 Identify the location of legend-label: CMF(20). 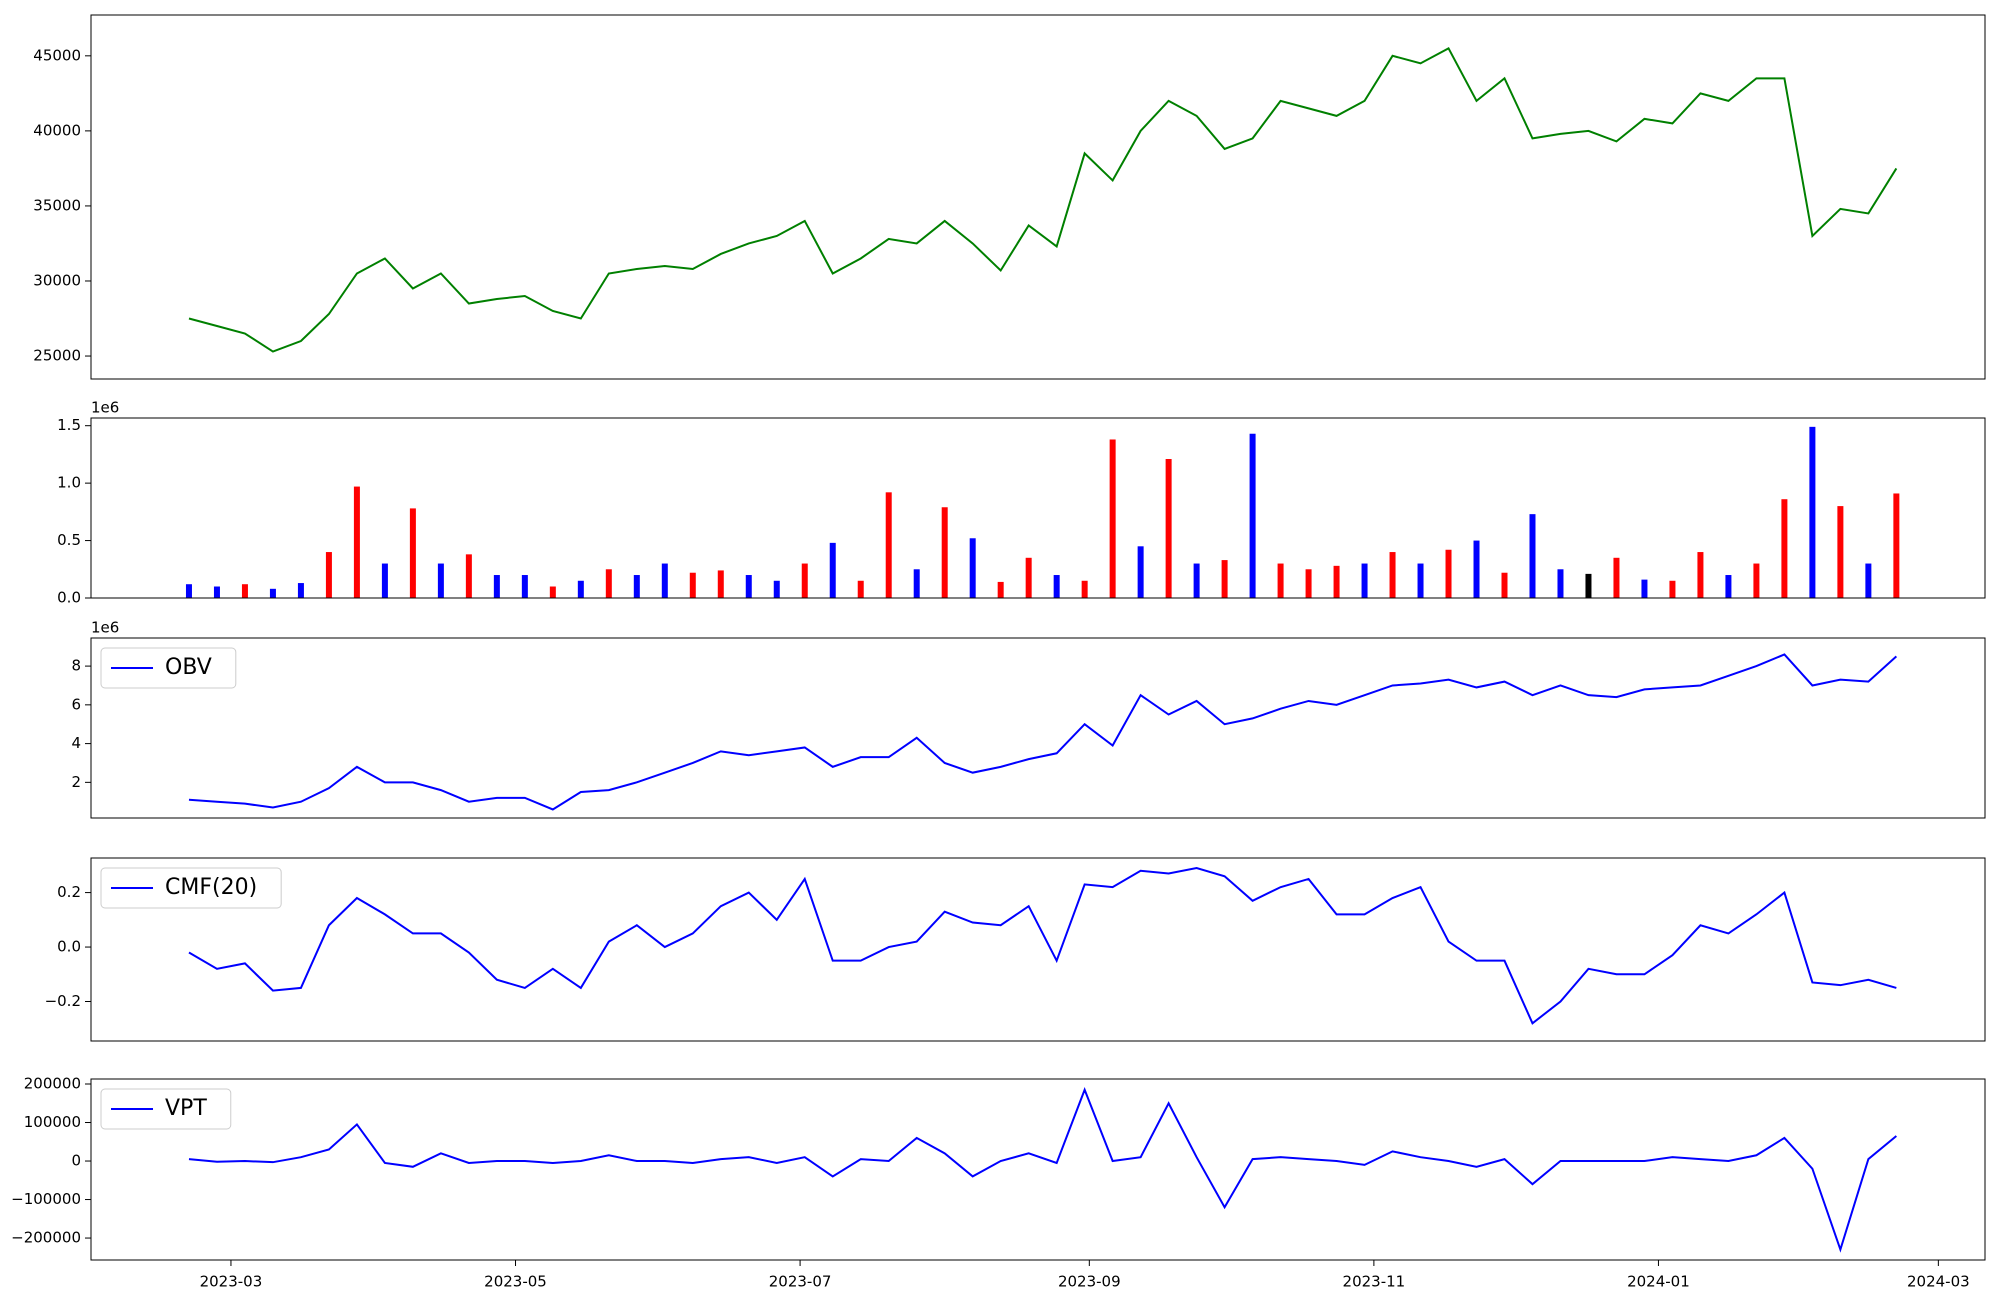
(211, 887).